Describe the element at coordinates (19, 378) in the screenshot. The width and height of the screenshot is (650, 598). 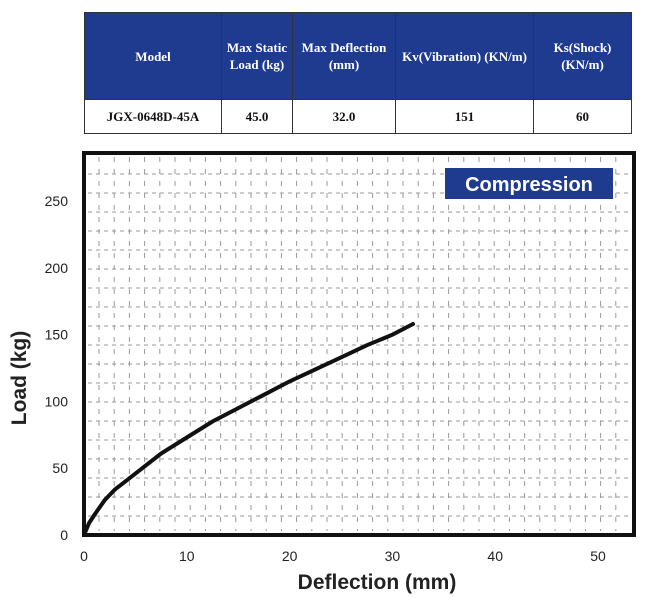
I see `y-axis-label: Load (kg)` at that location.